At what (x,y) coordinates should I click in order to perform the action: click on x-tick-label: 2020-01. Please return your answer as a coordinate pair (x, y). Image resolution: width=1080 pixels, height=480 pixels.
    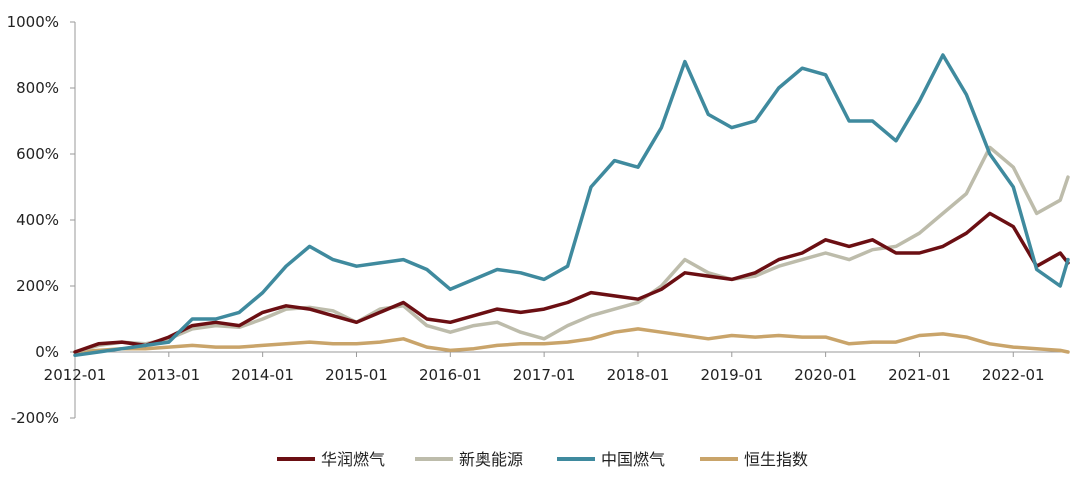
    Looking at the image, I should click on (825, 375).